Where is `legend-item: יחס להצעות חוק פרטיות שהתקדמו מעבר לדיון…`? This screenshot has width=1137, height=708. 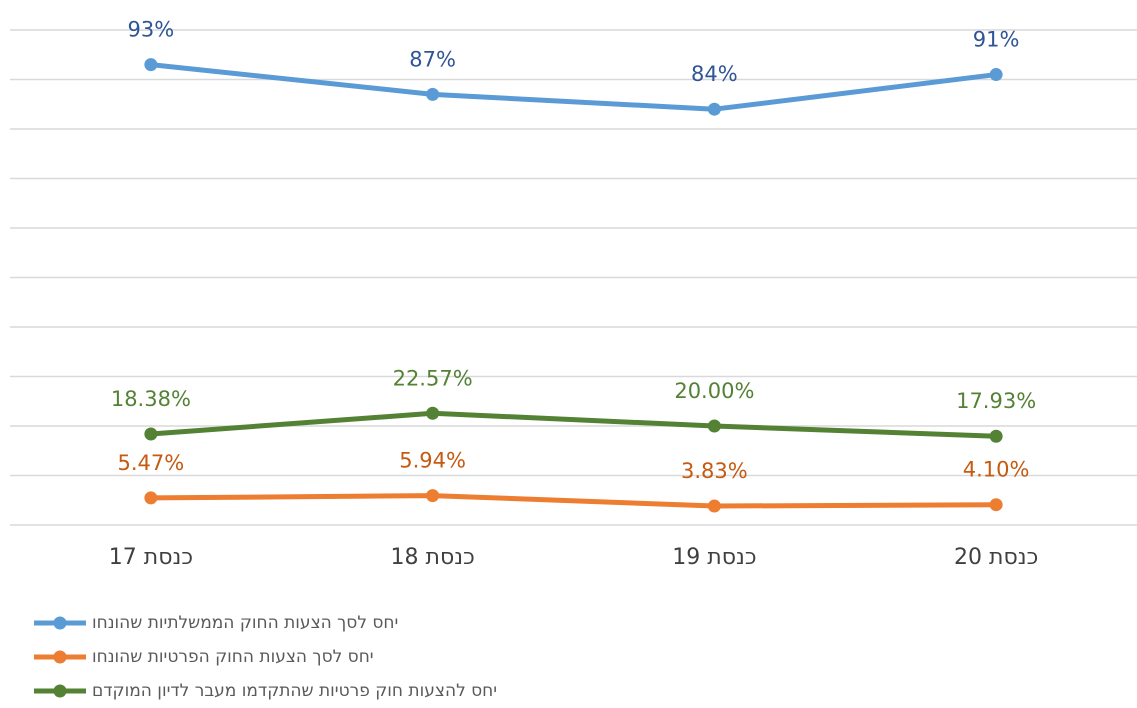
legend-item: יחס להצעות חוק פרטיות שהתקדמו מעבר לדיון… is located at coordinates (264, 691).